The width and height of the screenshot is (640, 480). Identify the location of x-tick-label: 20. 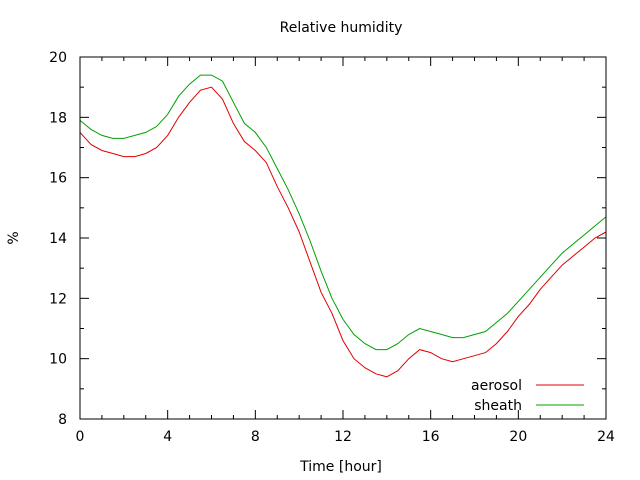
(518, 437).